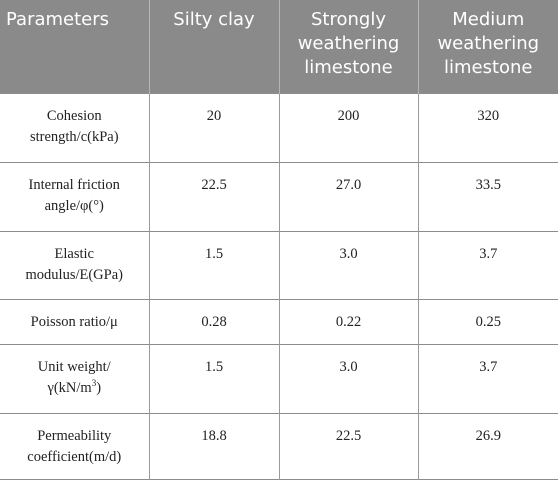 The image size is (558, 481). What do you see at coordinates (487, 127) in the screenshot?
I see `medium-weathering-value: 320` at bounding box center [487, 127].